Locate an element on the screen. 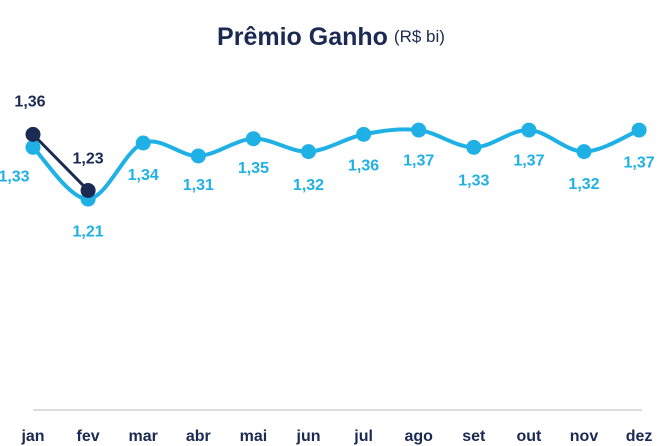  data-label: 1,31 is located at coordinates (198, 185).